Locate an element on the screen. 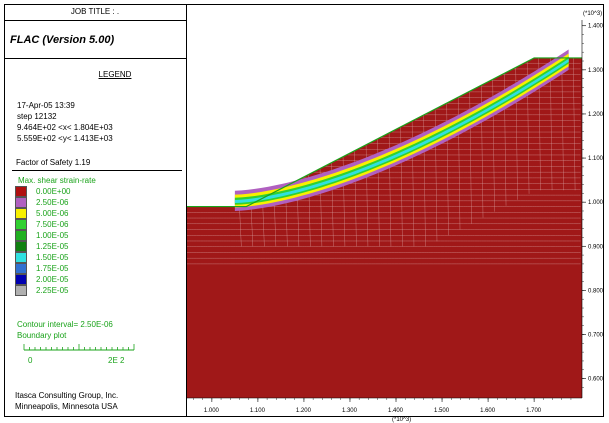 This screenshot has height=423, width=609. legend-item: 2.00E-05 is located at coordinates (42, 279).